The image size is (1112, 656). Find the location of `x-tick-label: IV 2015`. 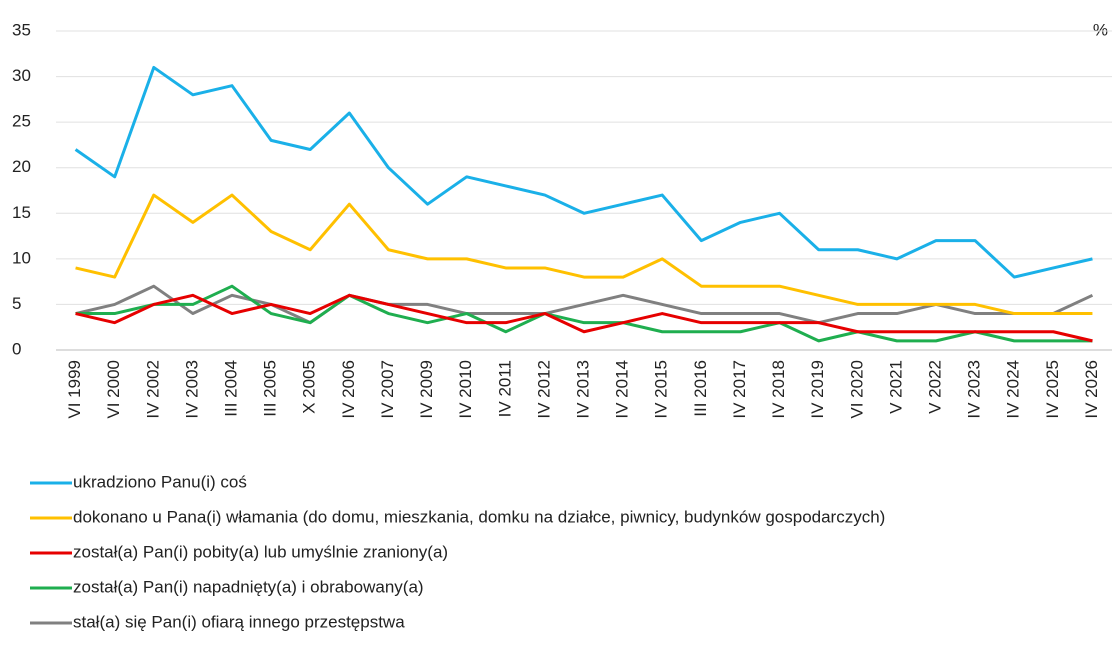

x-tick-label: IV 2015 is located at coordinates (661, 389).